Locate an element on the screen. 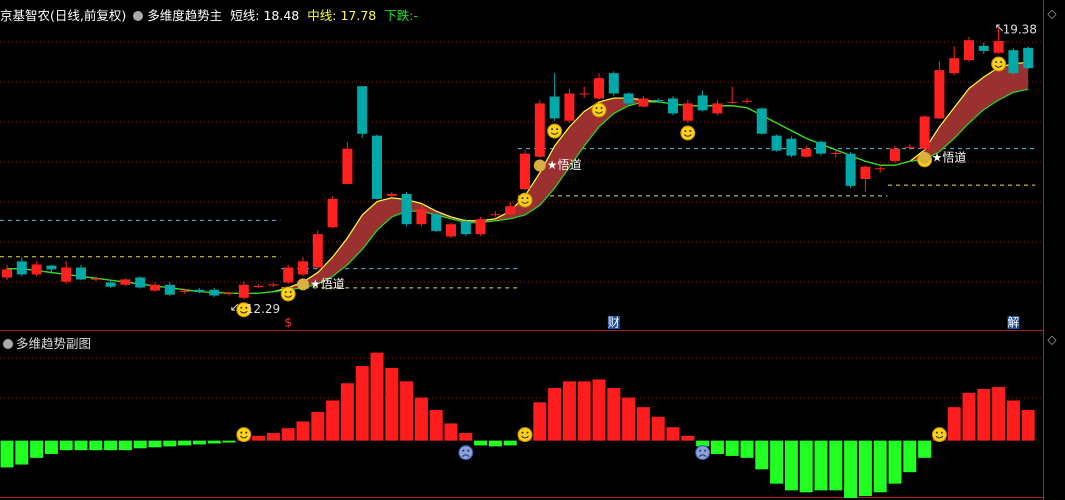  event-tag: 解 is located at coordinates (1013, 323).